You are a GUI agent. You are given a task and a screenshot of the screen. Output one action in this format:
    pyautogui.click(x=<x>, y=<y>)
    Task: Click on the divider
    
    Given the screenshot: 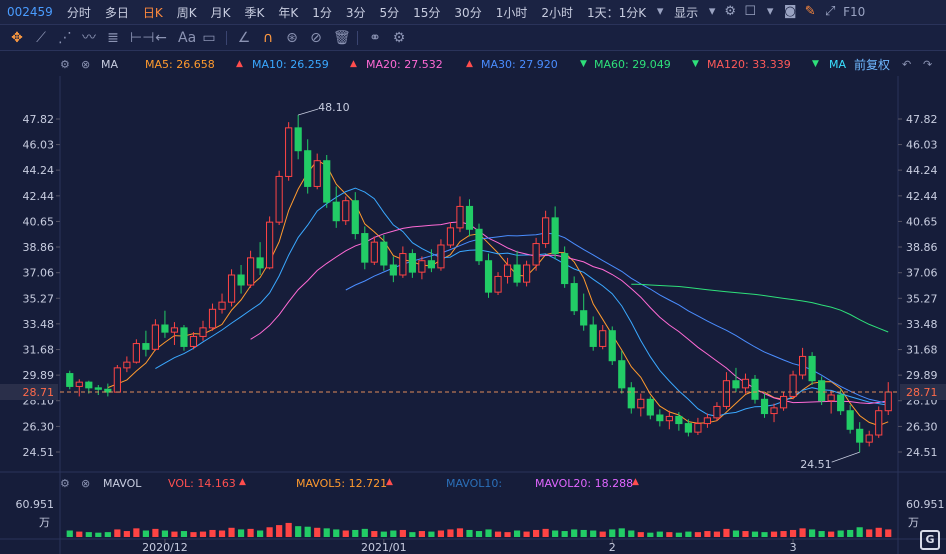 What is the action you would take?
    pyautogui.click(x=226, y=37)
    